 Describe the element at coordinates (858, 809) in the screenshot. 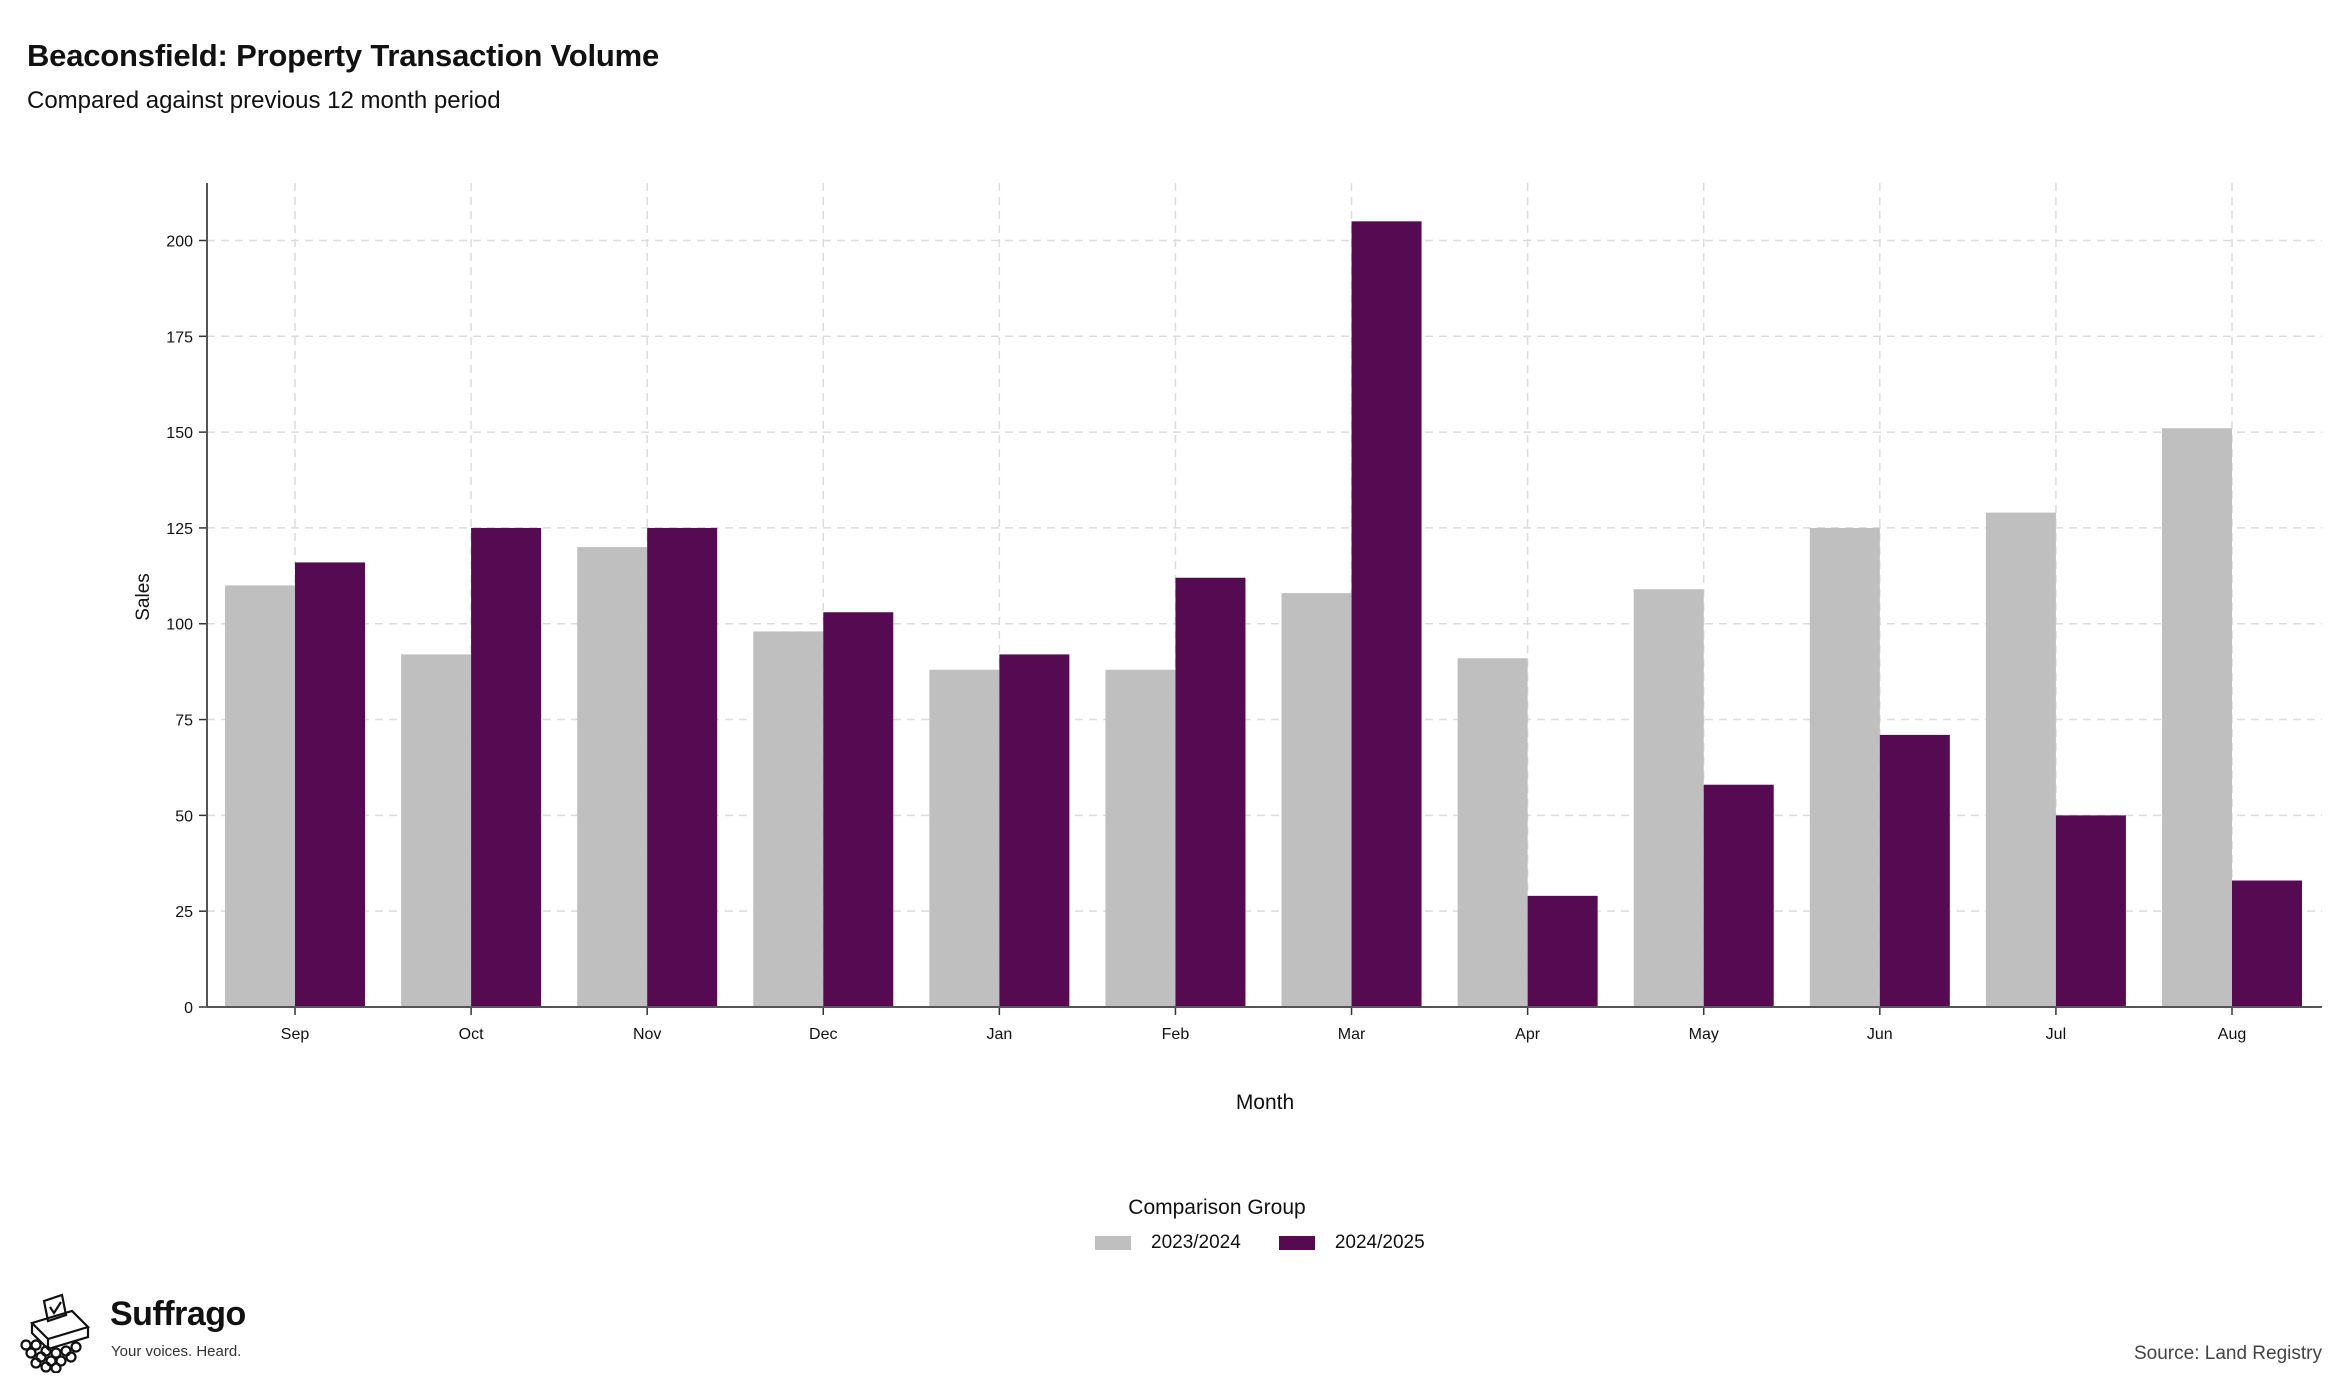

I see `bar-2024-2025-dec` at that location.